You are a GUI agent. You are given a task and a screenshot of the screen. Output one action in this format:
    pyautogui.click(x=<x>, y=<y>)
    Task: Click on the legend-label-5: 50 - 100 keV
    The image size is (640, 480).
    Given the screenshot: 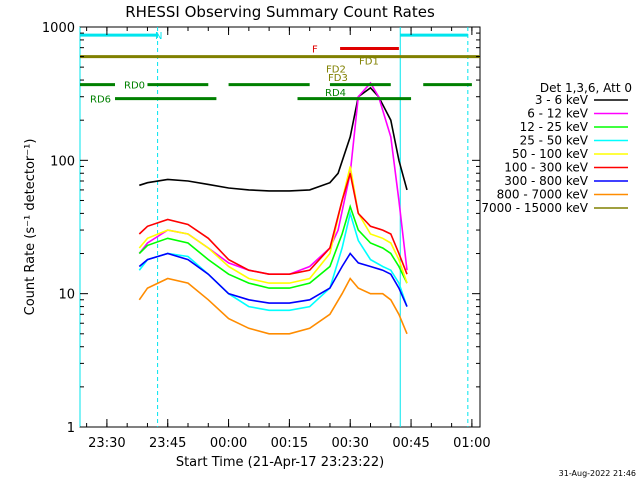 What is the action you would take?
    pyautogui.click(x=550, y=154)
    